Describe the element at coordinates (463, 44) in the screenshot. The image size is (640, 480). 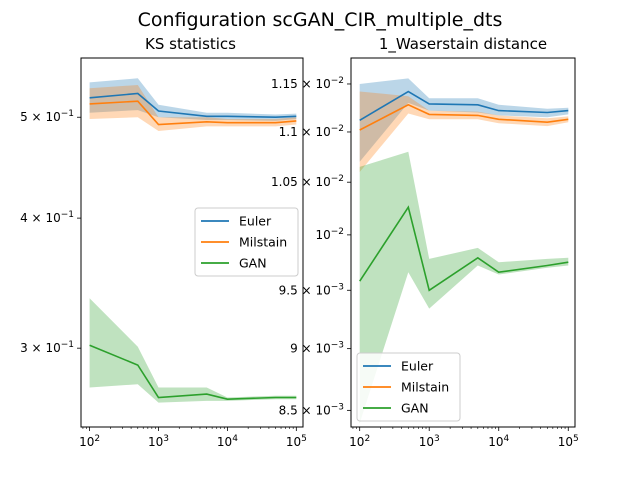
I see `panel-title: 1_Waserstain distance` at that location.